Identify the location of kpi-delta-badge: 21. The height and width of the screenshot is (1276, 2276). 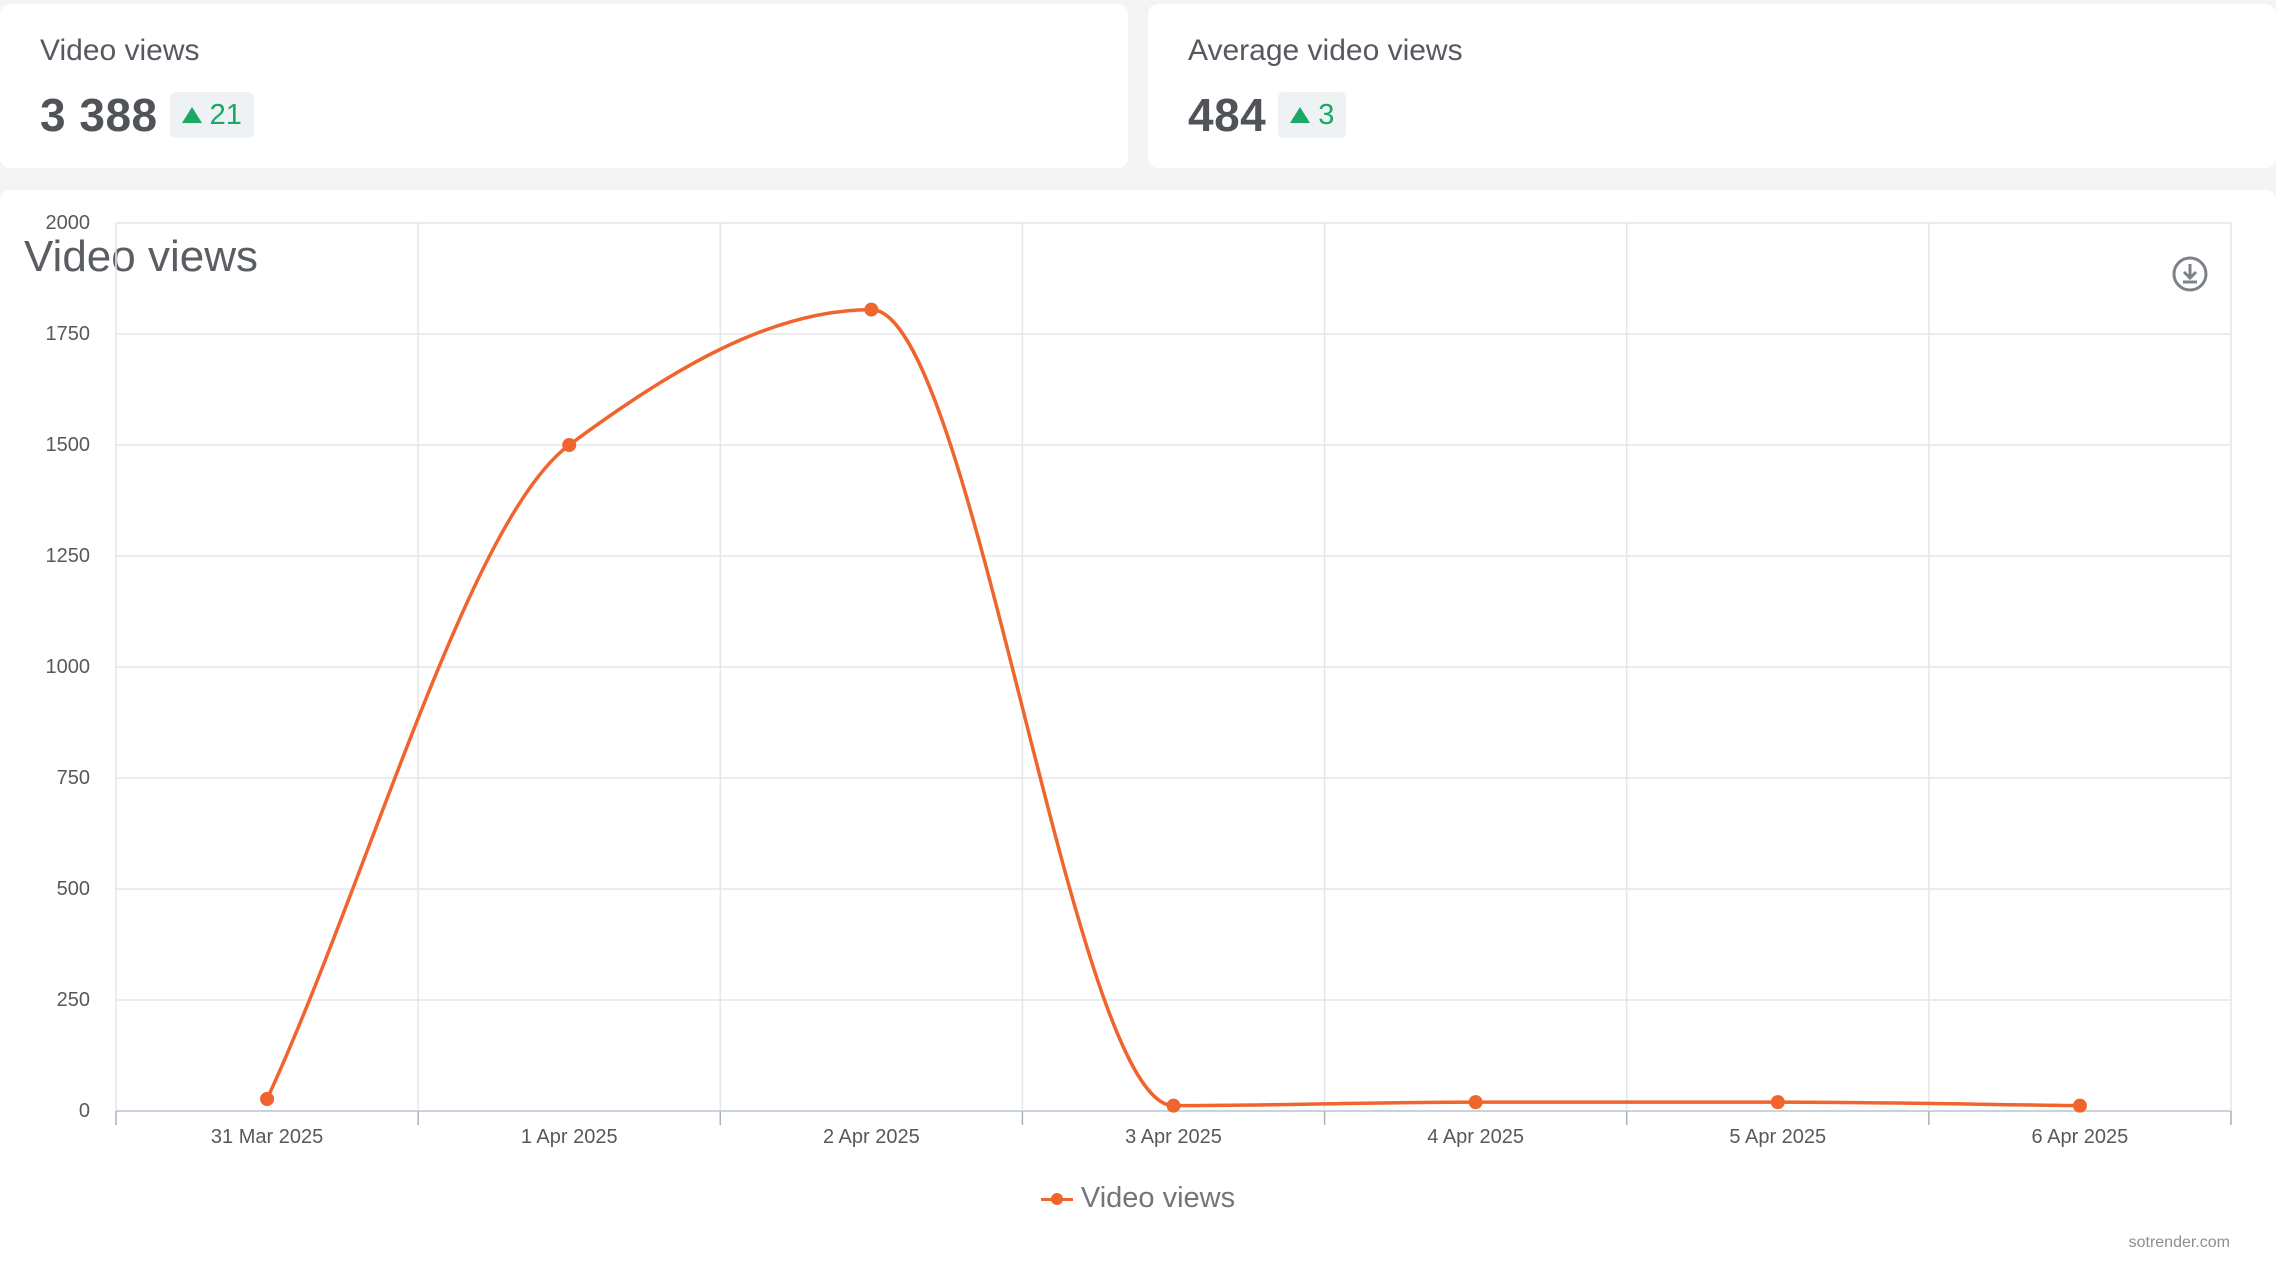
(211, 115).